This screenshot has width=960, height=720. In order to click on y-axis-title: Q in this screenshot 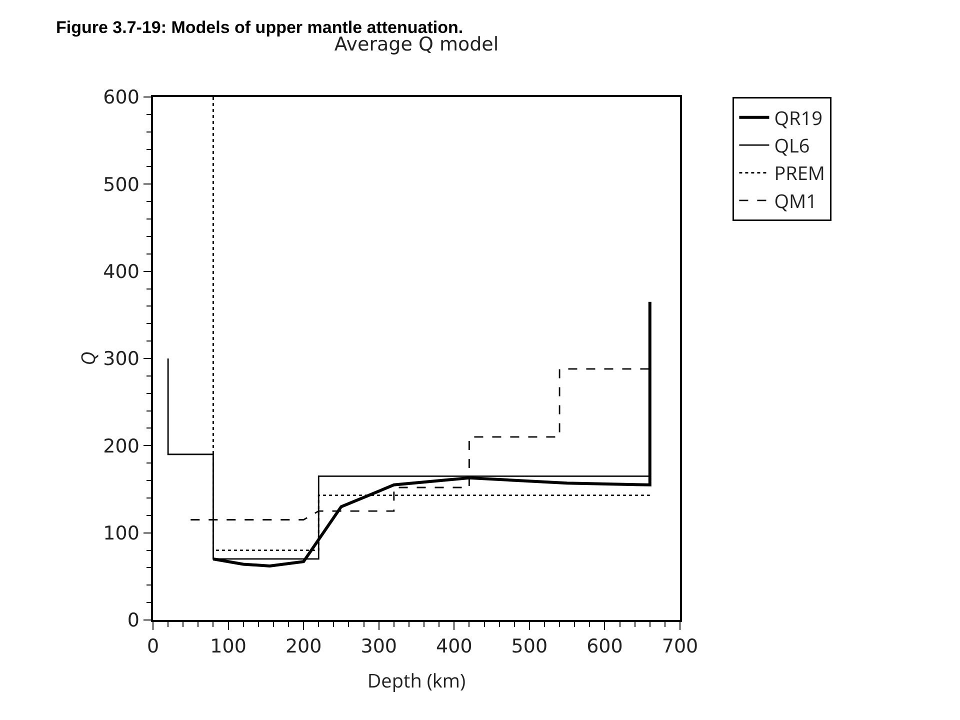, I will do `click(88, 358)`.